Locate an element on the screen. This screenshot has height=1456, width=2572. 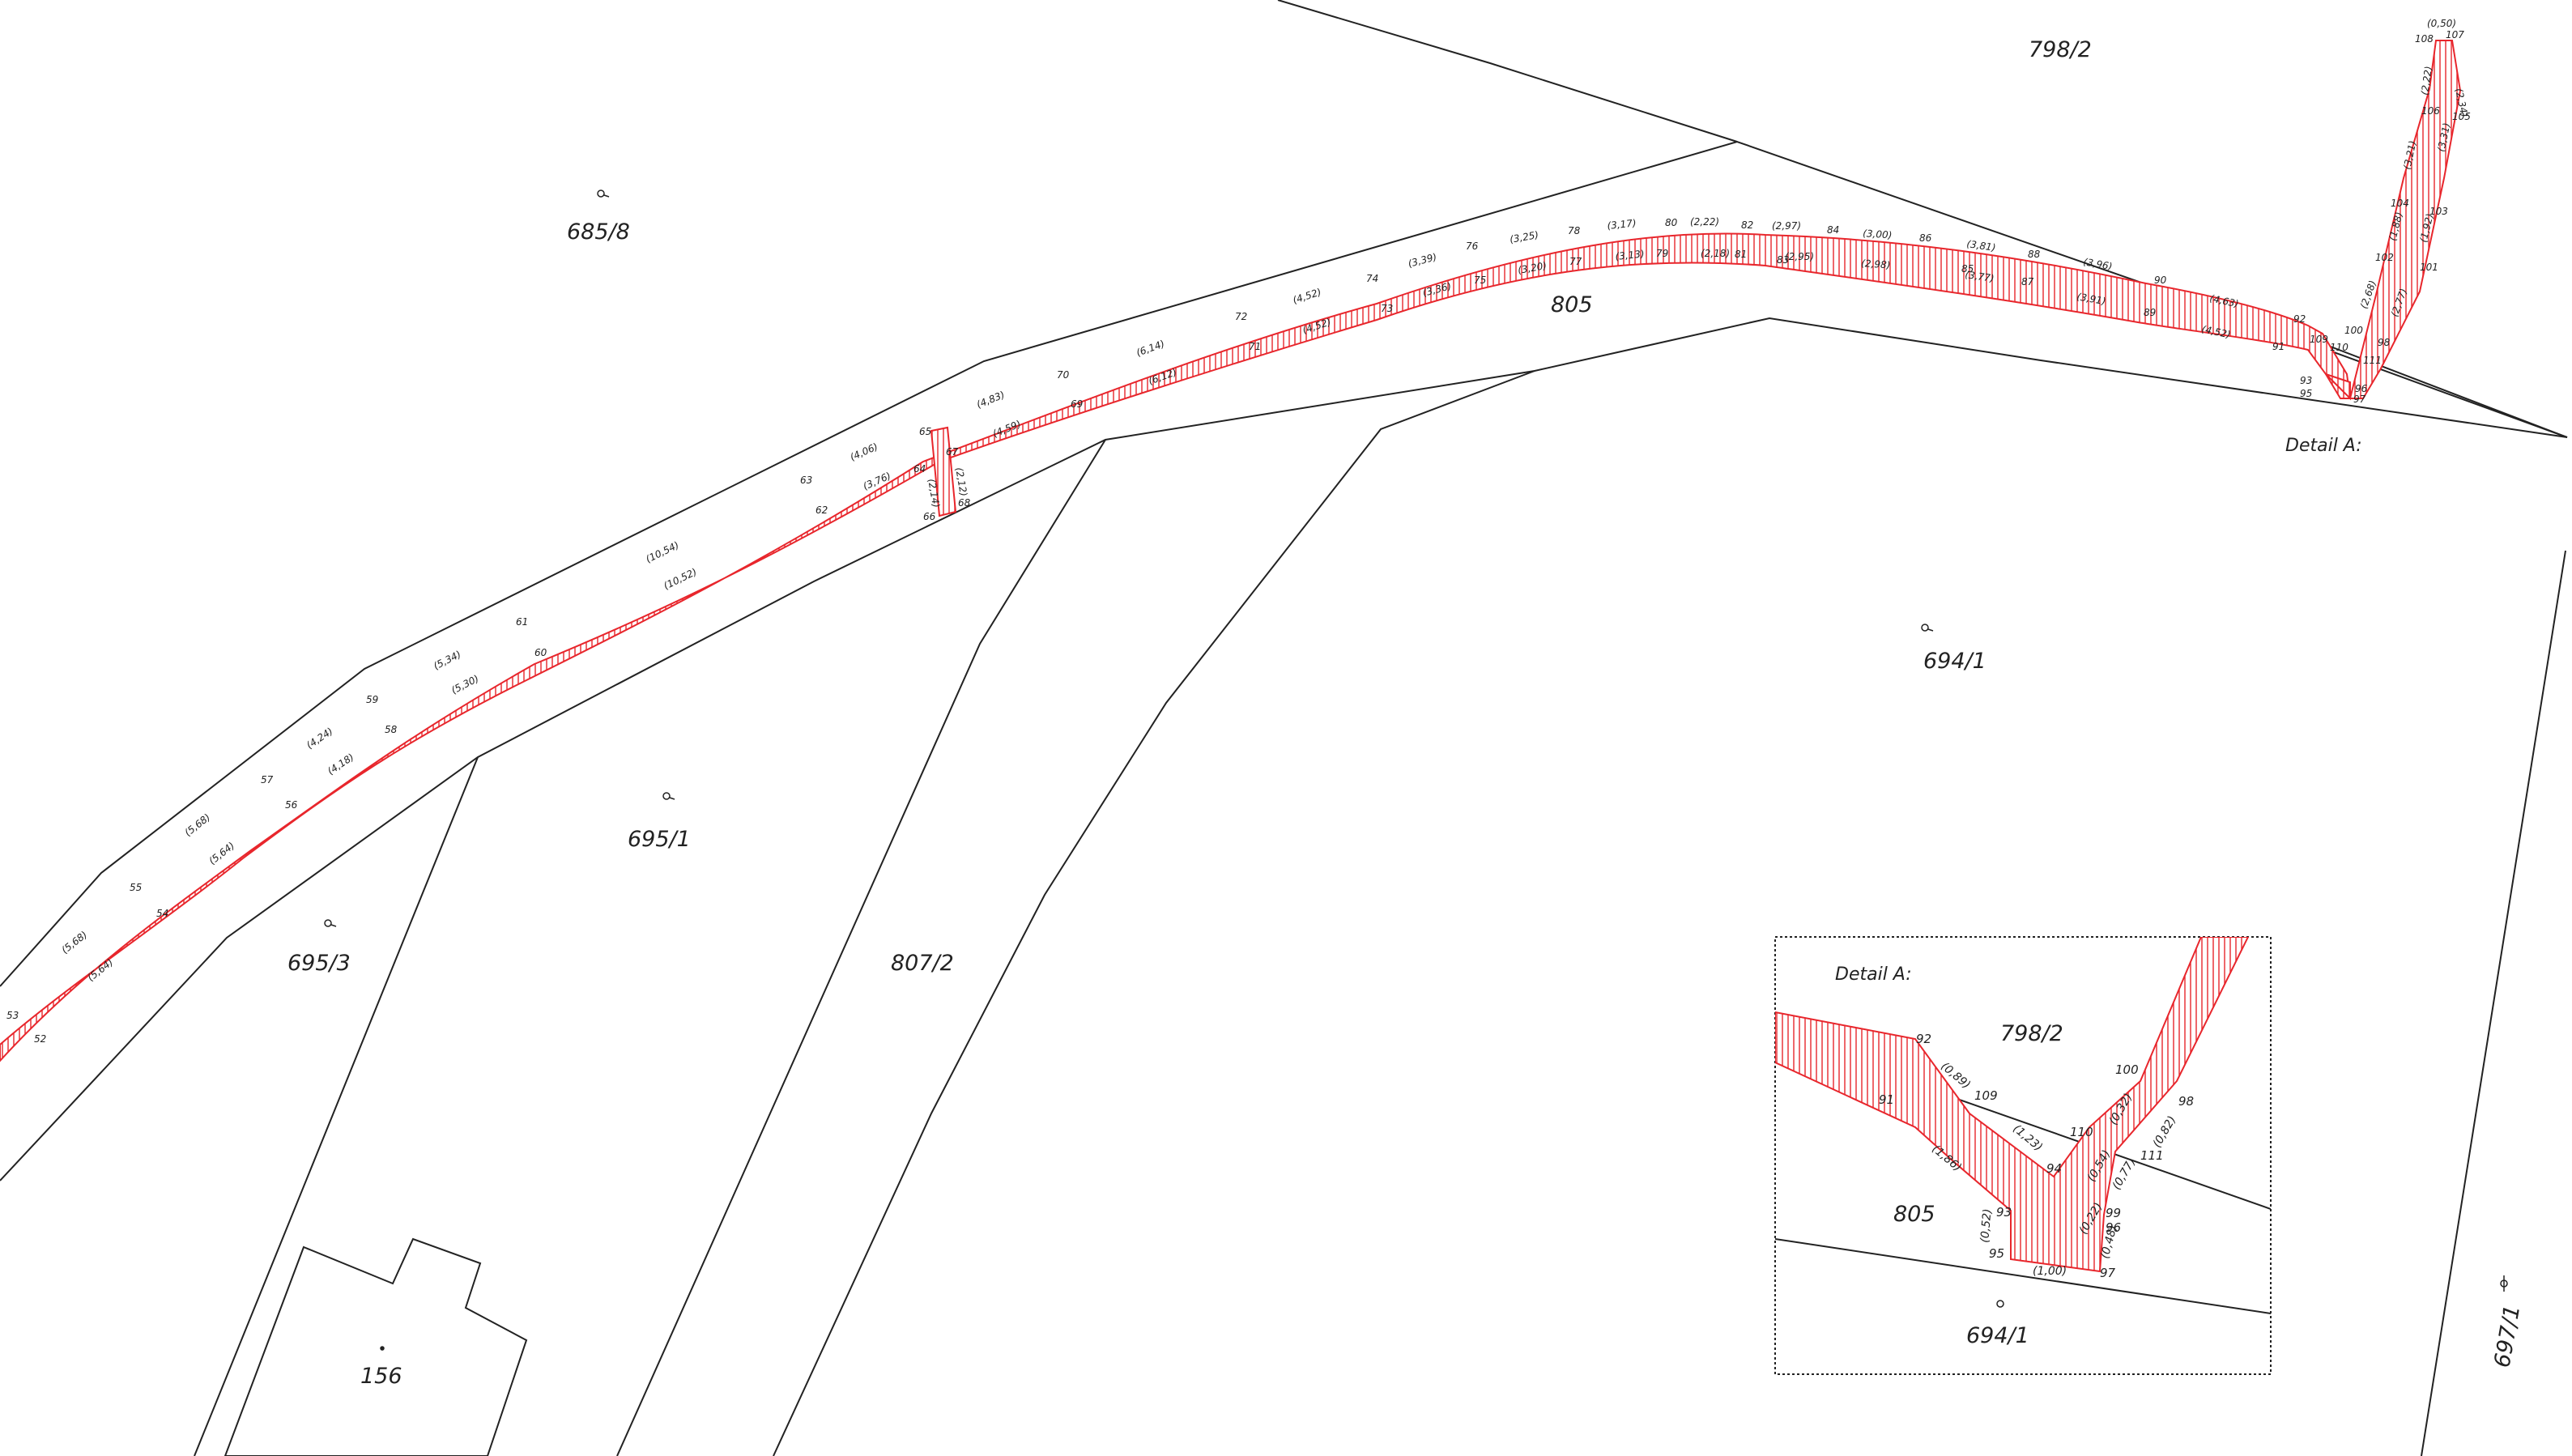
dimension-label: (6,14) is located at coordinates (1151, 348).